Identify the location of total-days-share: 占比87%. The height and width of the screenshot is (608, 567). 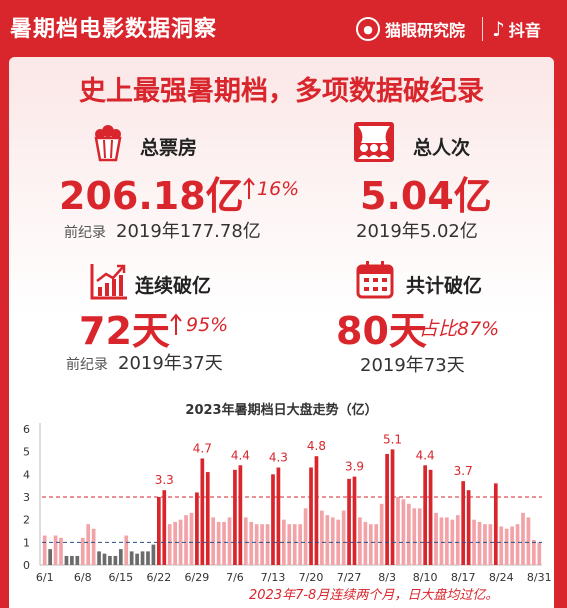
(459, 329).